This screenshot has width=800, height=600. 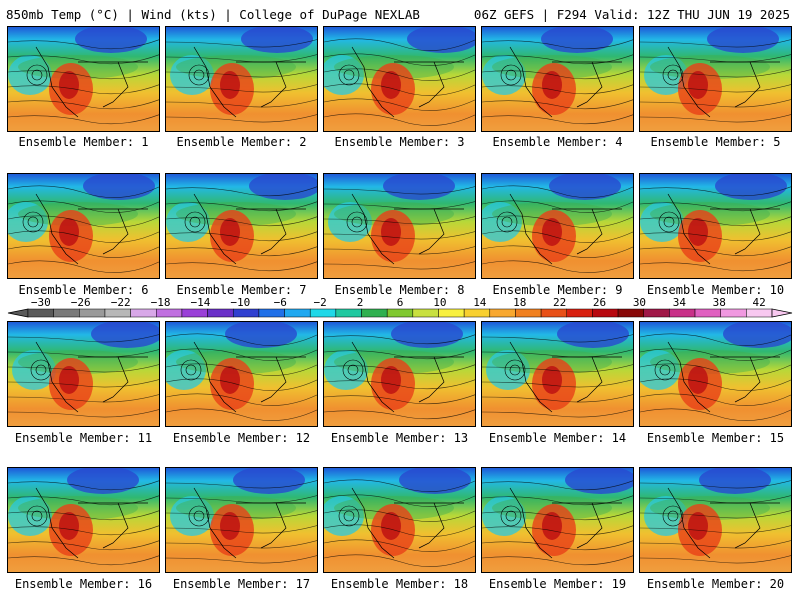 What do you see at coordinates (121, 303) in the screenshot?
I see `colorbar-tick-label: −22` at bounding box center [121, 303].